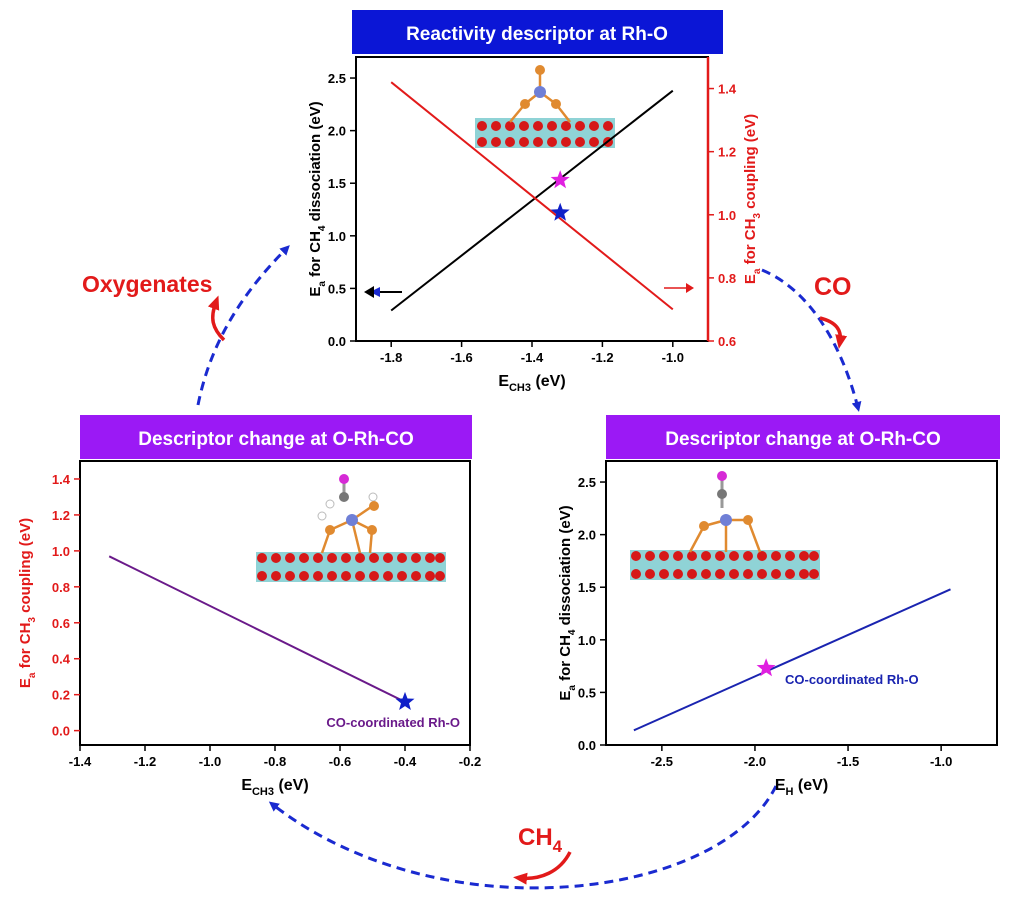 The width and height of the screenshot is (1015, 905). I want to click on plot-frame, so click(801, 603).